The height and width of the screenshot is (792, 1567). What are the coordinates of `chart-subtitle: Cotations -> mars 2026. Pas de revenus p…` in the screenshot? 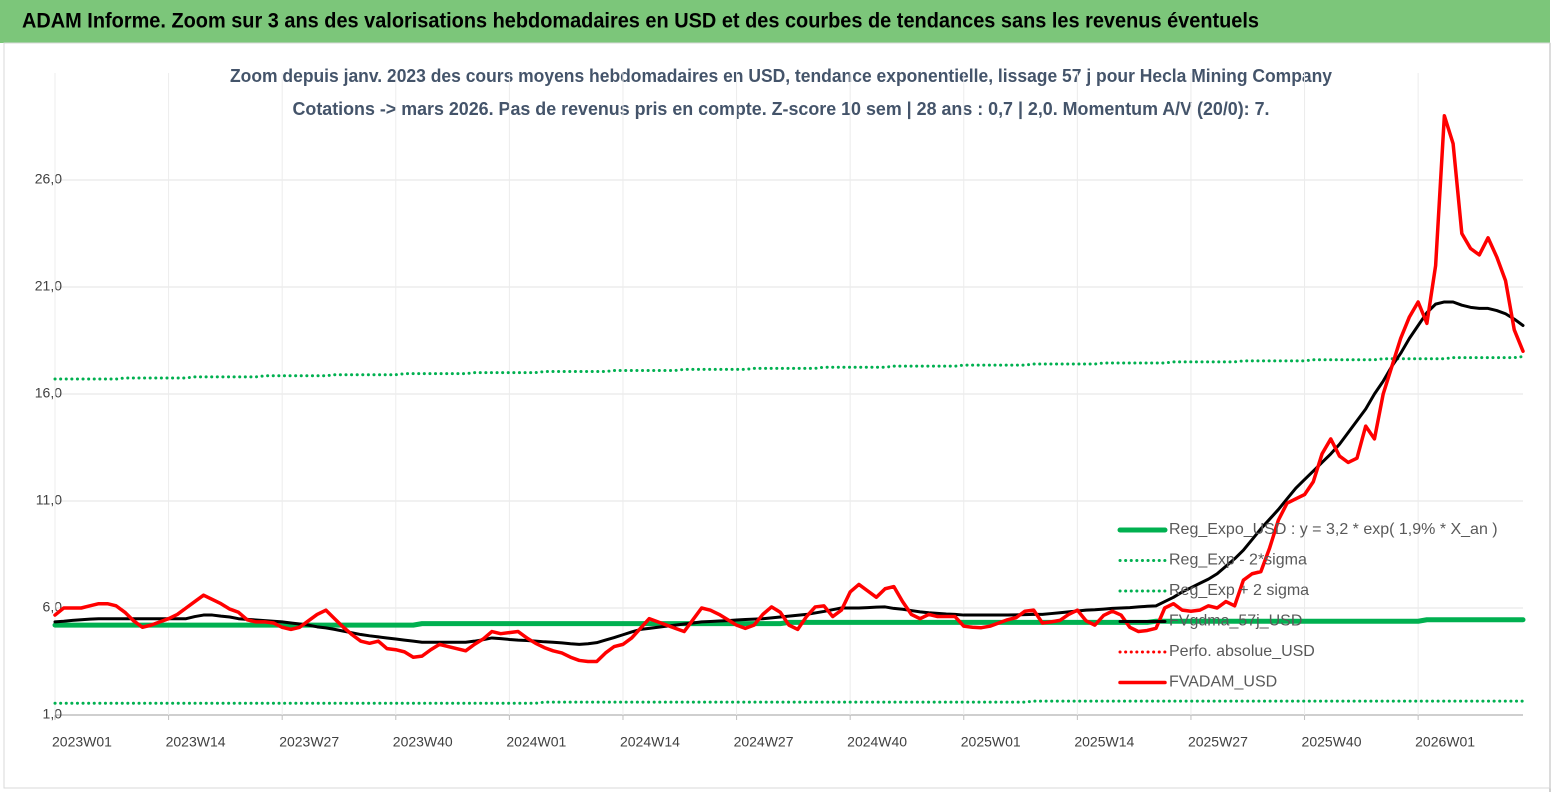 It's located at (781, 109).